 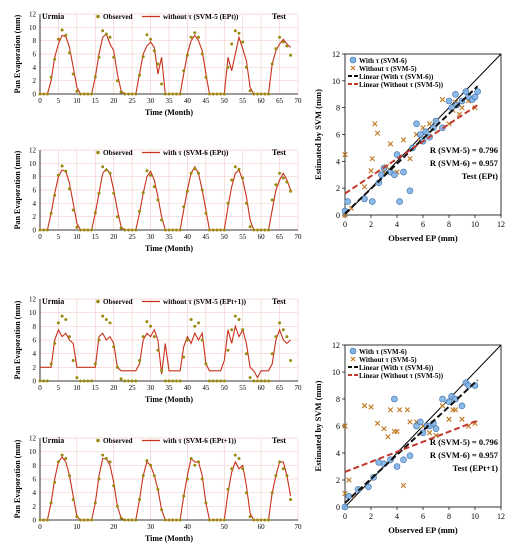 What do you see at coordinates (114, 101) in the screenshot?
I see `x-tick-label: 20` at bounding box center [114, 101].